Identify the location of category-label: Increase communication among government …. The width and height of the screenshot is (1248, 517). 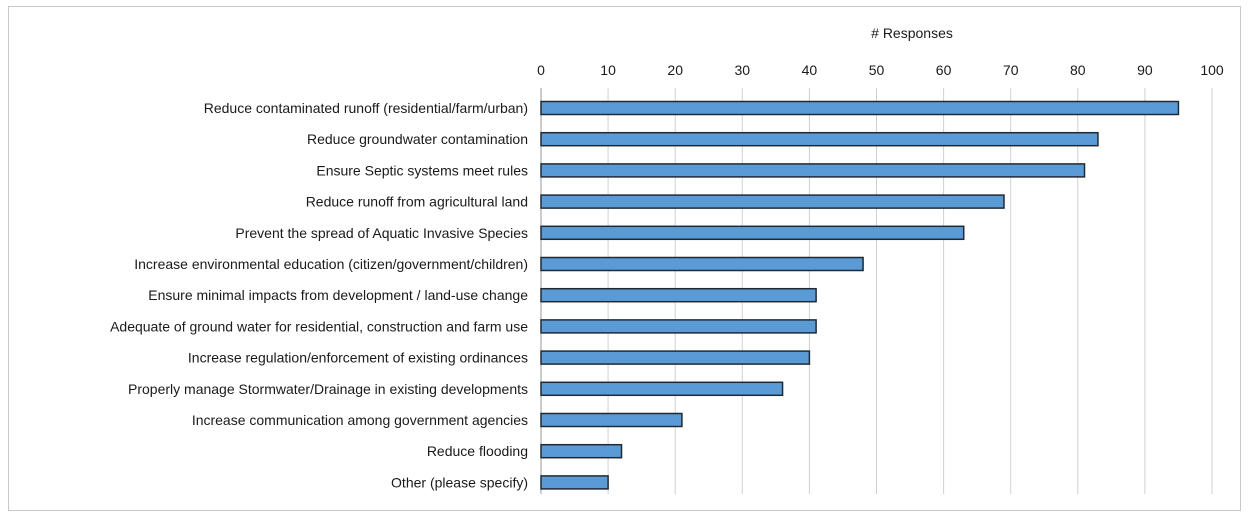
(360, 420).